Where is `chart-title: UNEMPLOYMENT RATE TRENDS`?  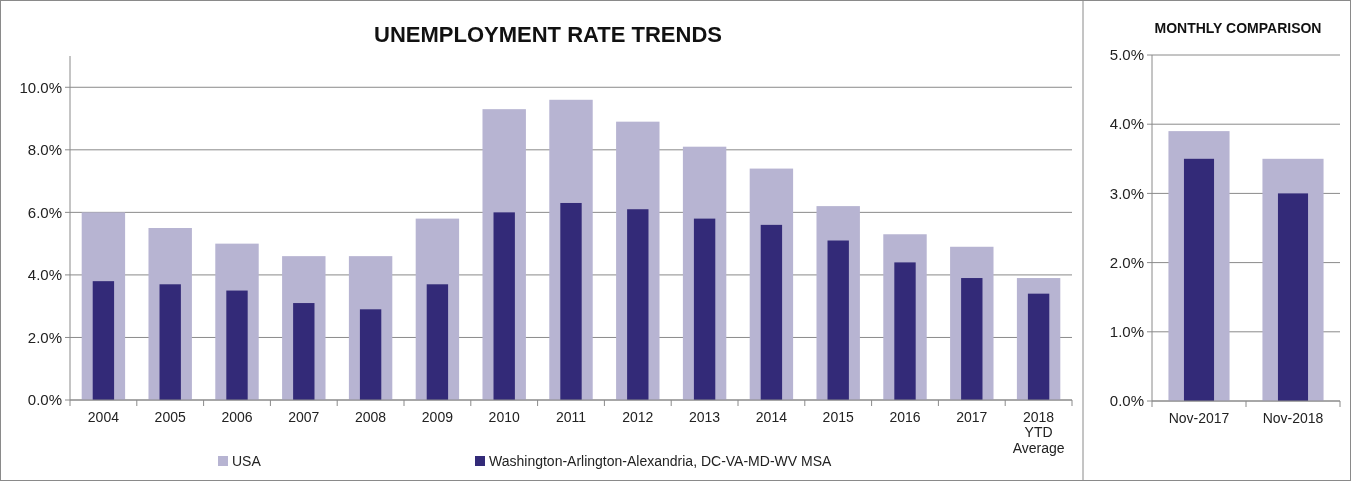 chart-title: UNEMPLOYMENT RATE TRENDS is located at coordinates (548, 34).